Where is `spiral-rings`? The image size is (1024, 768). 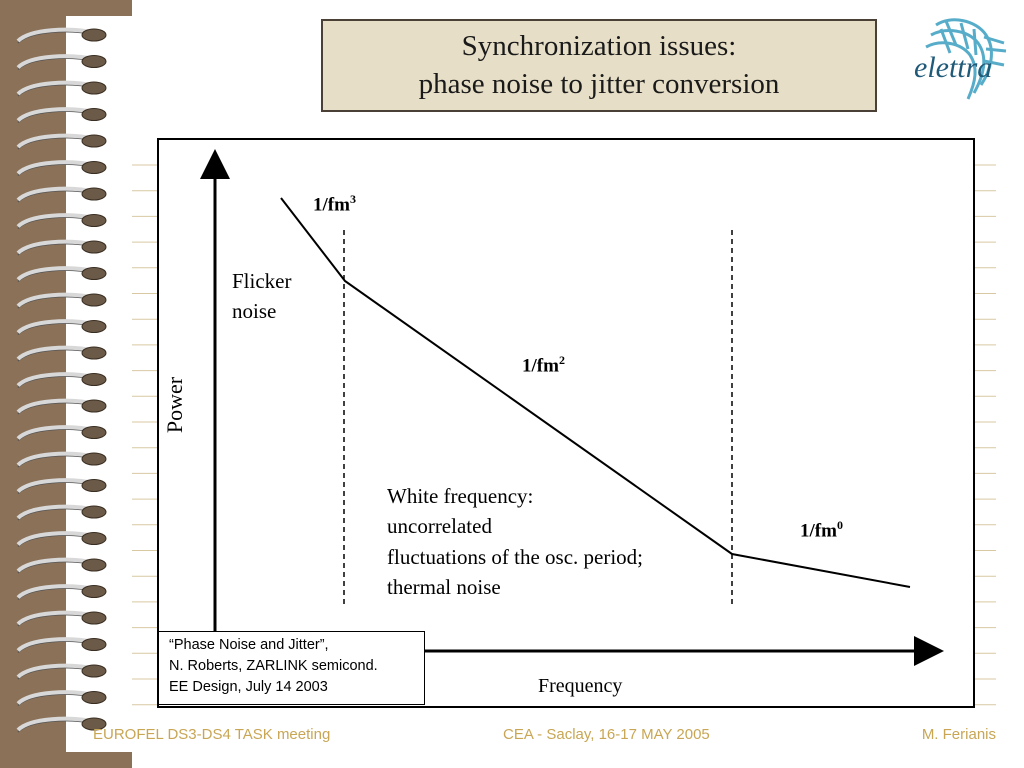
spiral-rings is located at coordinates (61, 380).